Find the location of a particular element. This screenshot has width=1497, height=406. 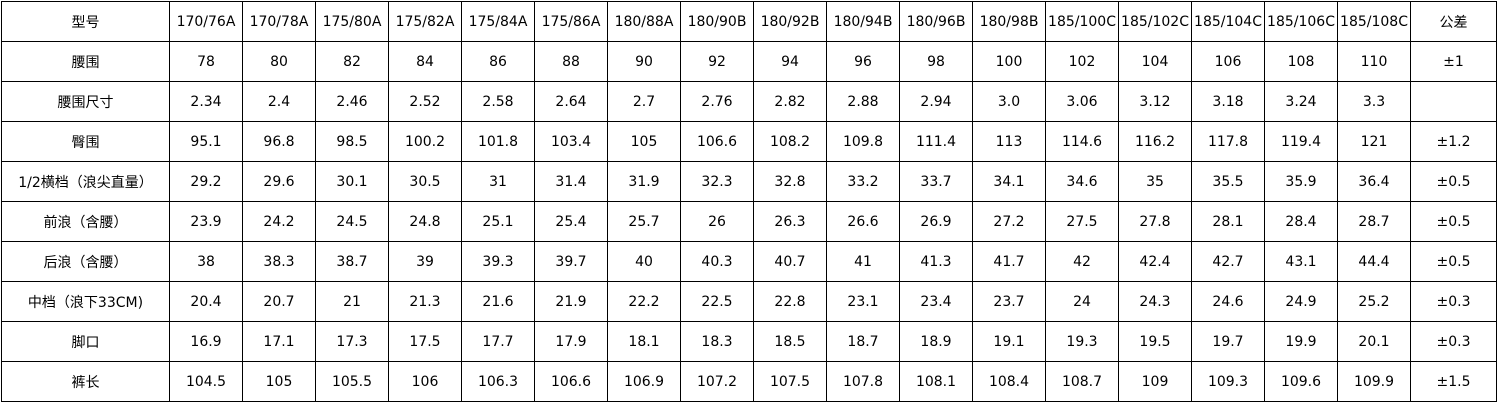

value-cell: 98.5 is located at coordinates (352, 141).